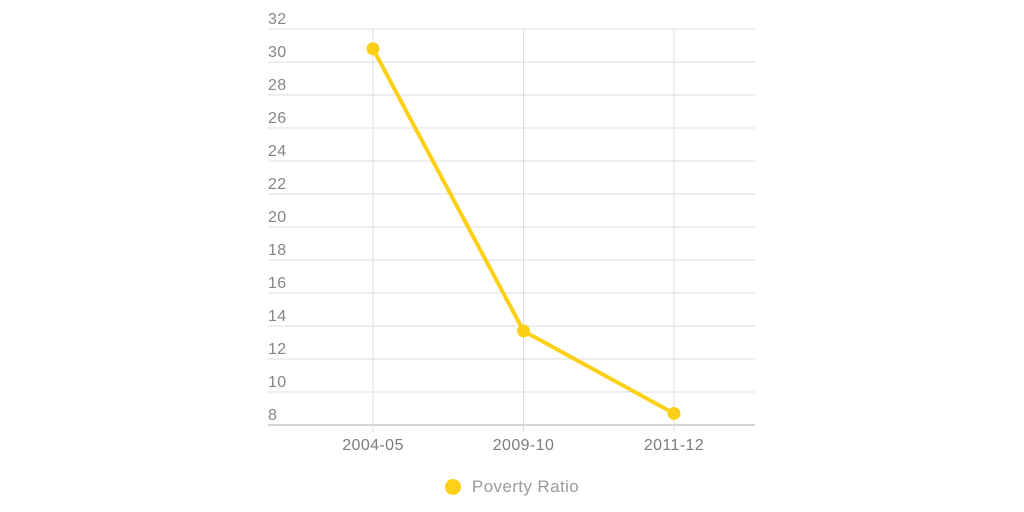 This screenshot has width=1024, height=512. What do you see at coordinates (277, 217) in the screenshot?
I see `y-tick-label: 20` at bounding box center [277, 217].